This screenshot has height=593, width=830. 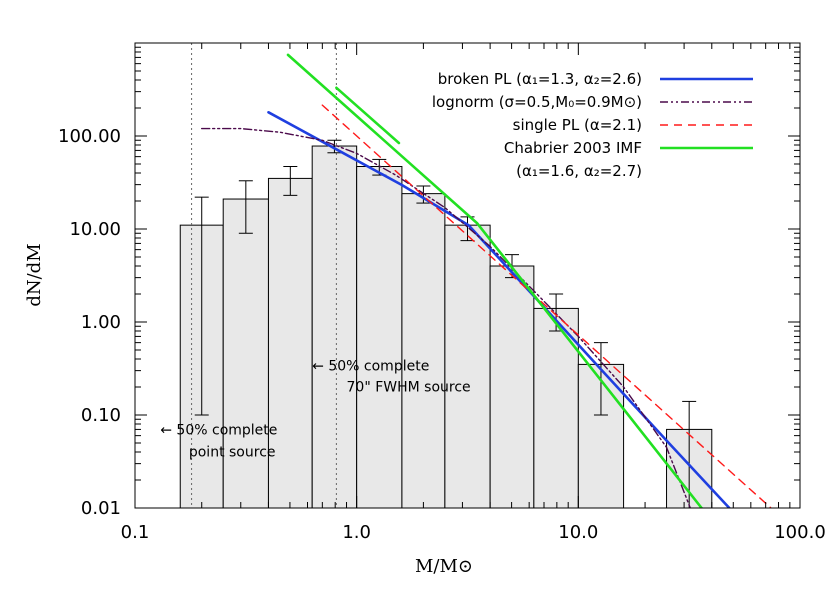 What do you see at coordinates (89, 136) in the screenshot?
I see `y-tick-label: 100.00` at bounding box center [89, 136].